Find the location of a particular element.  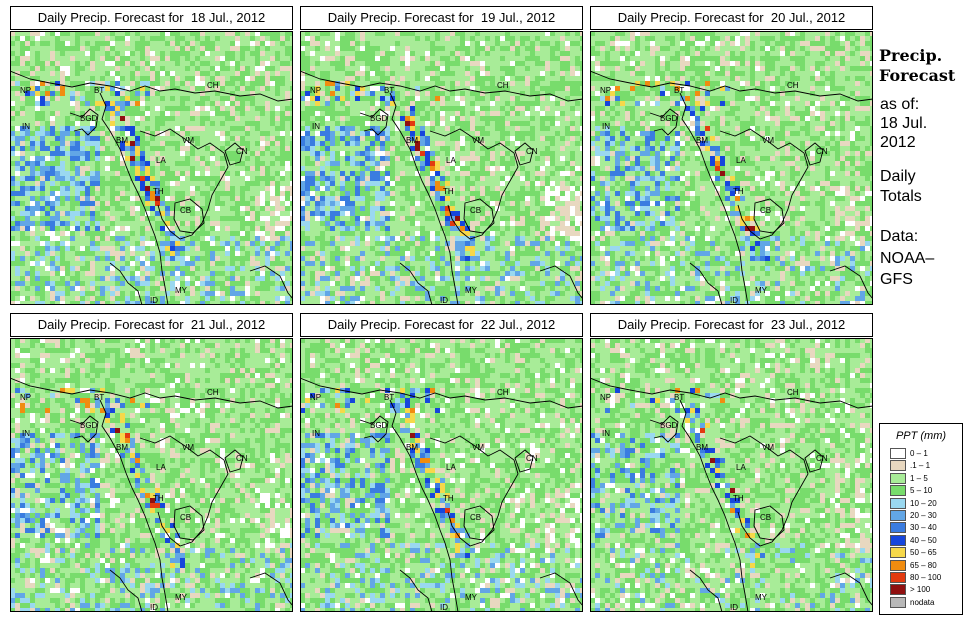

country-label: BT is located at coordinates (389, 90).